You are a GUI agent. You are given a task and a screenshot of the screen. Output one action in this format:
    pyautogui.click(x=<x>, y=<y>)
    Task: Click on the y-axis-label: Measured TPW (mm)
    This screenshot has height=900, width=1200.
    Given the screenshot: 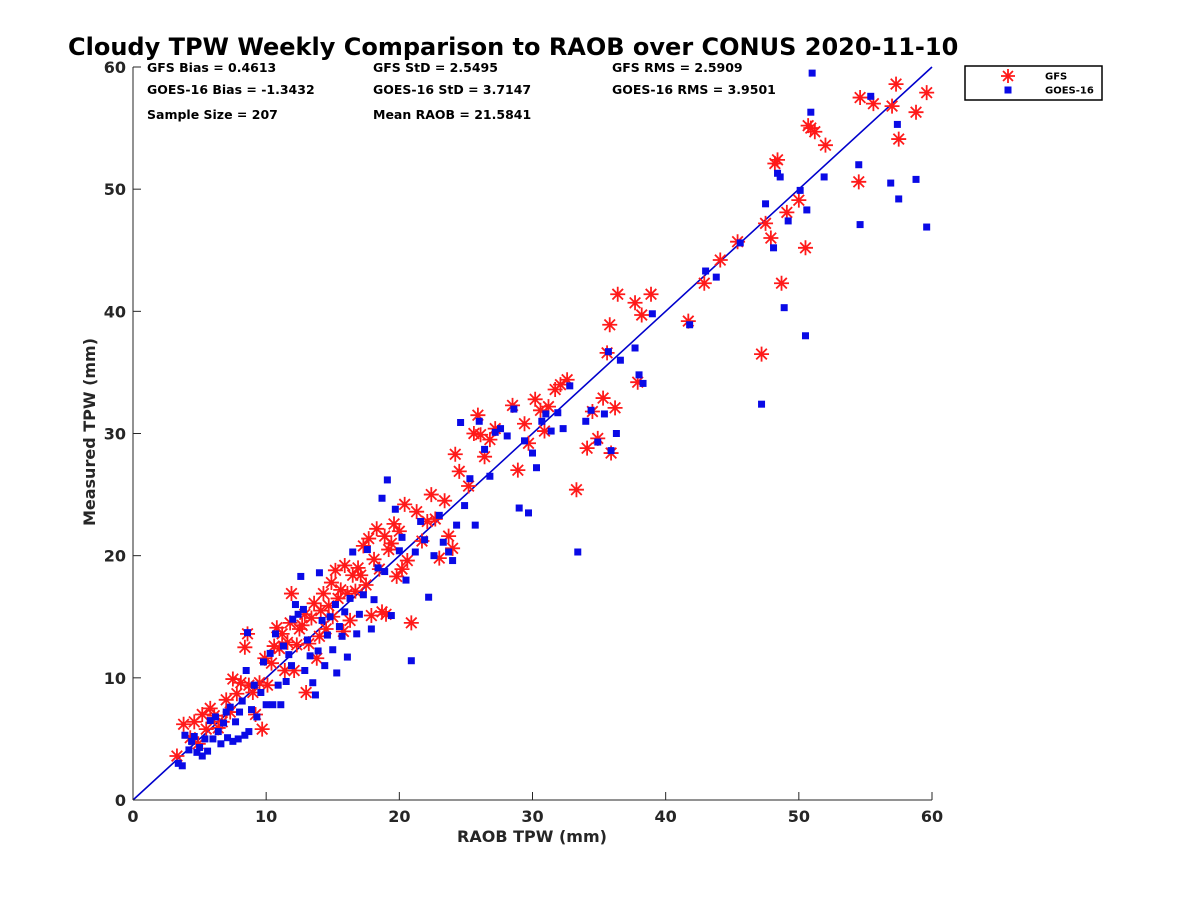 What is the action you would take?
    pyautogui.click(x=89, y=432)
    